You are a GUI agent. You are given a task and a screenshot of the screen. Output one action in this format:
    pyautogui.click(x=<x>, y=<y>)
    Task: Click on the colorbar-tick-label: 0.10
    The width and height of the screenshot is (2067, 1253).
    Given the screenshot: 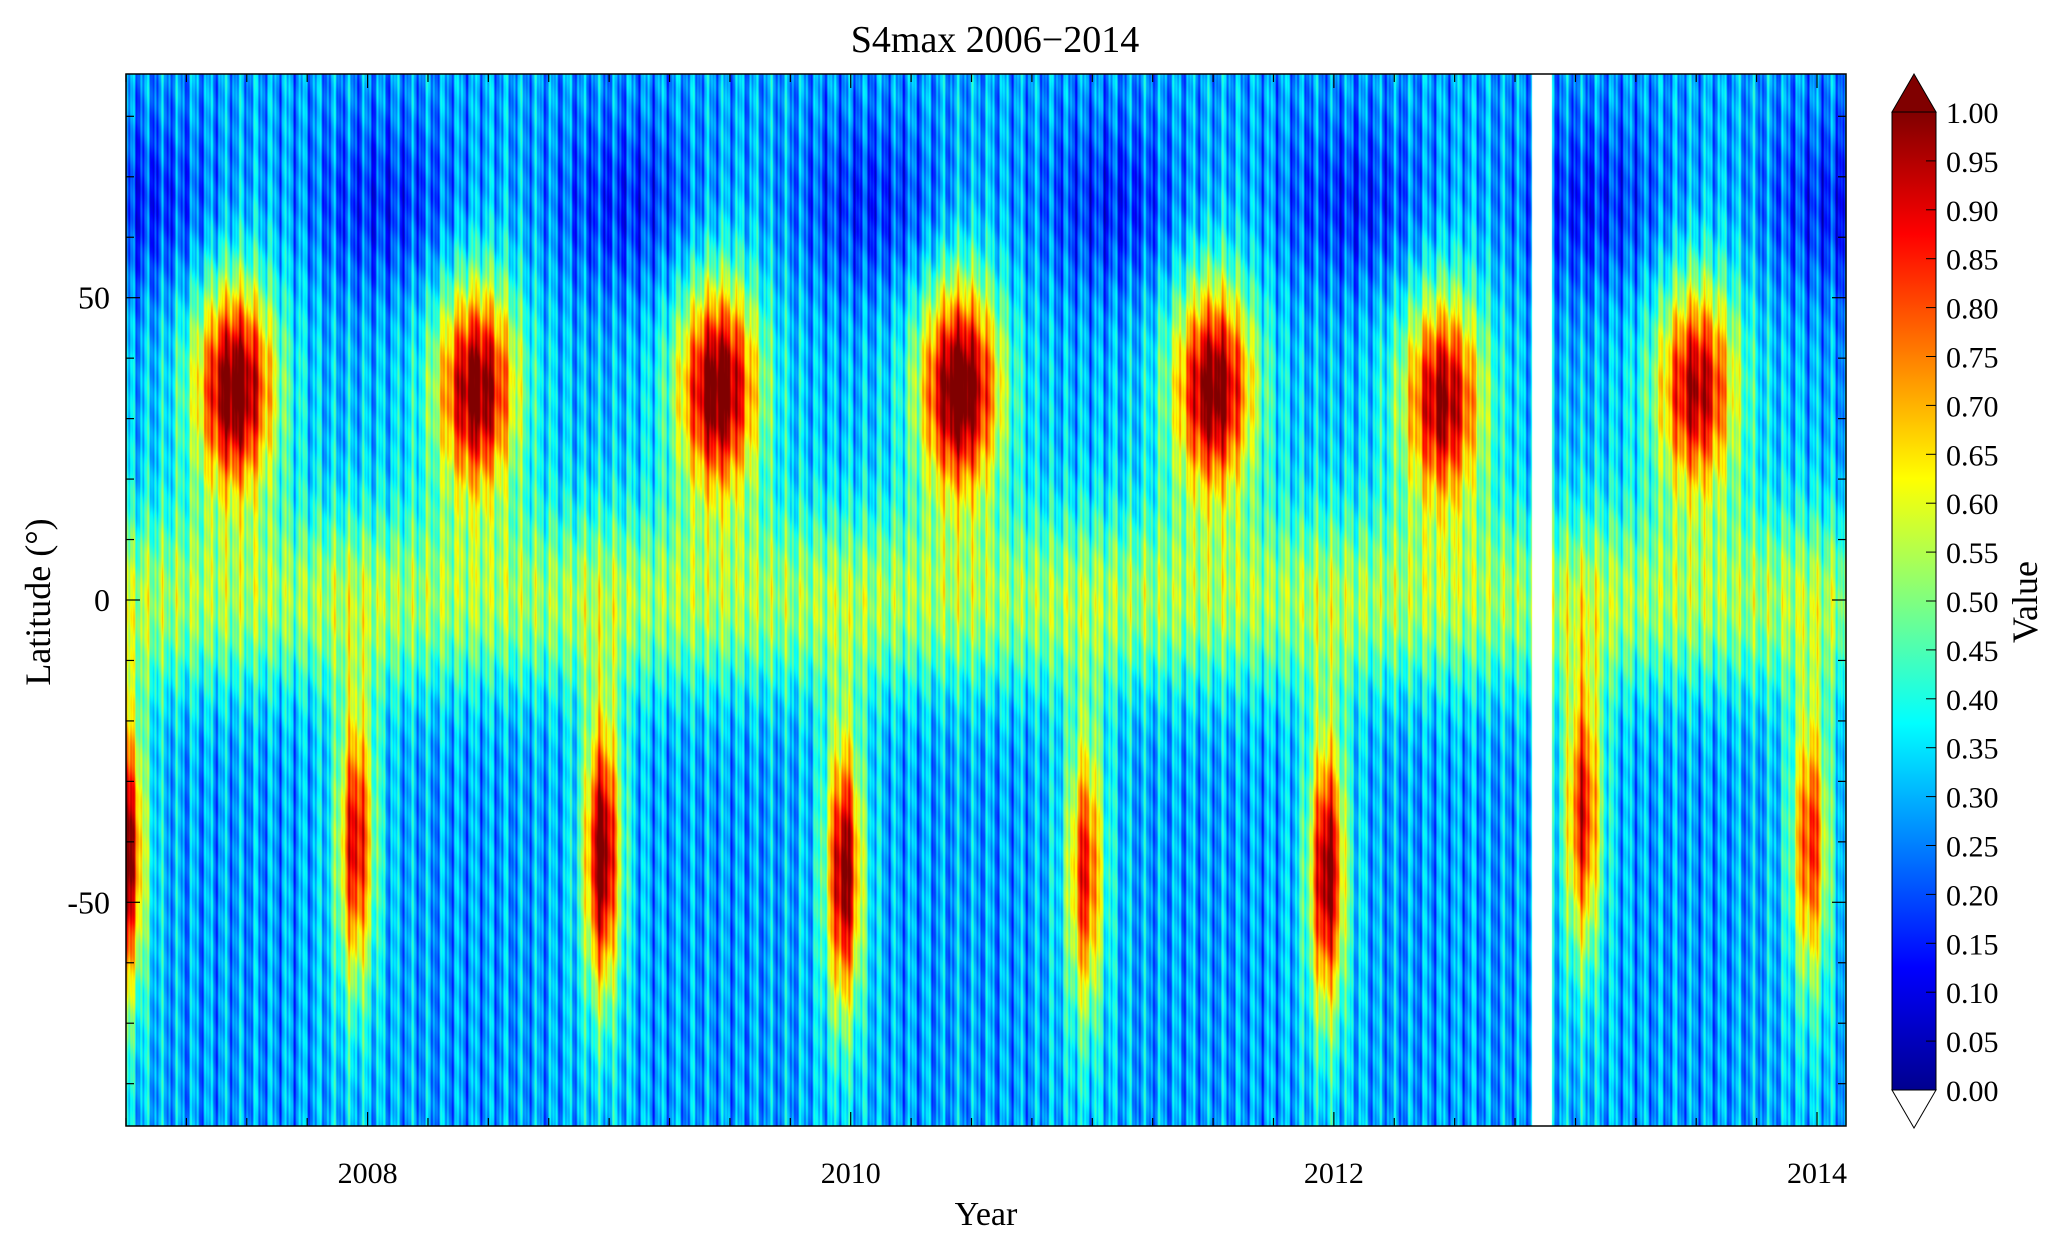 What is the action you would take?
    pyautogui.click(x=1972, y=993)
    